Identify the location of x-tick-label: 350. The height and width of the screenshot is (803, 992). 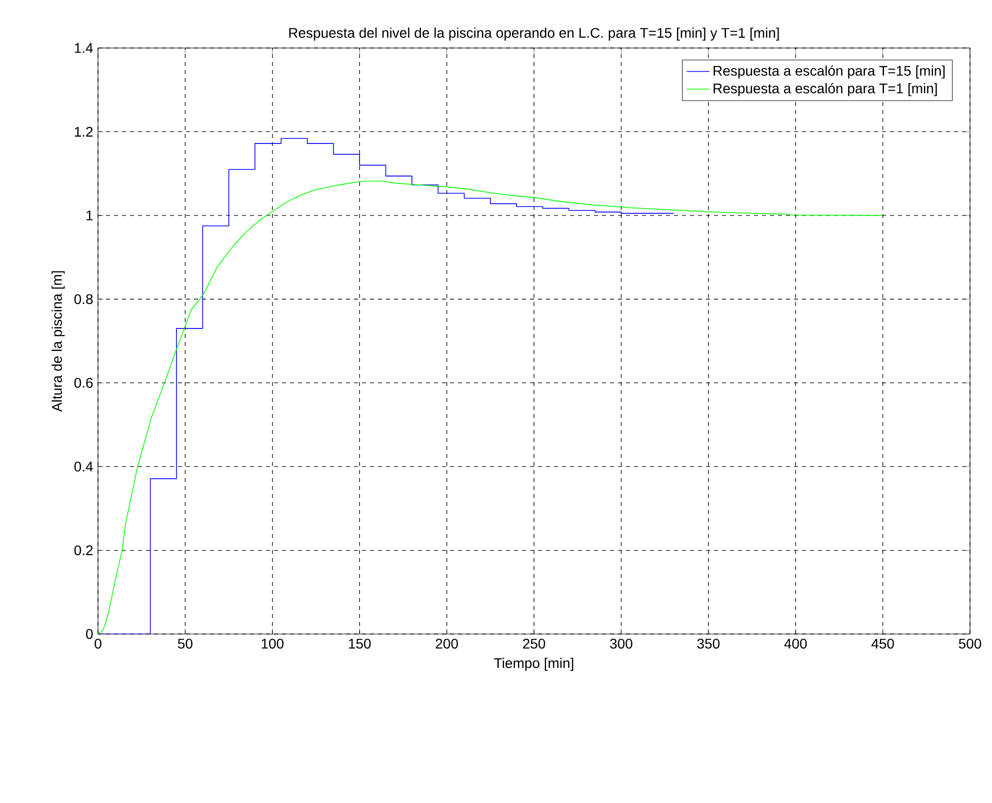
(708, 643).